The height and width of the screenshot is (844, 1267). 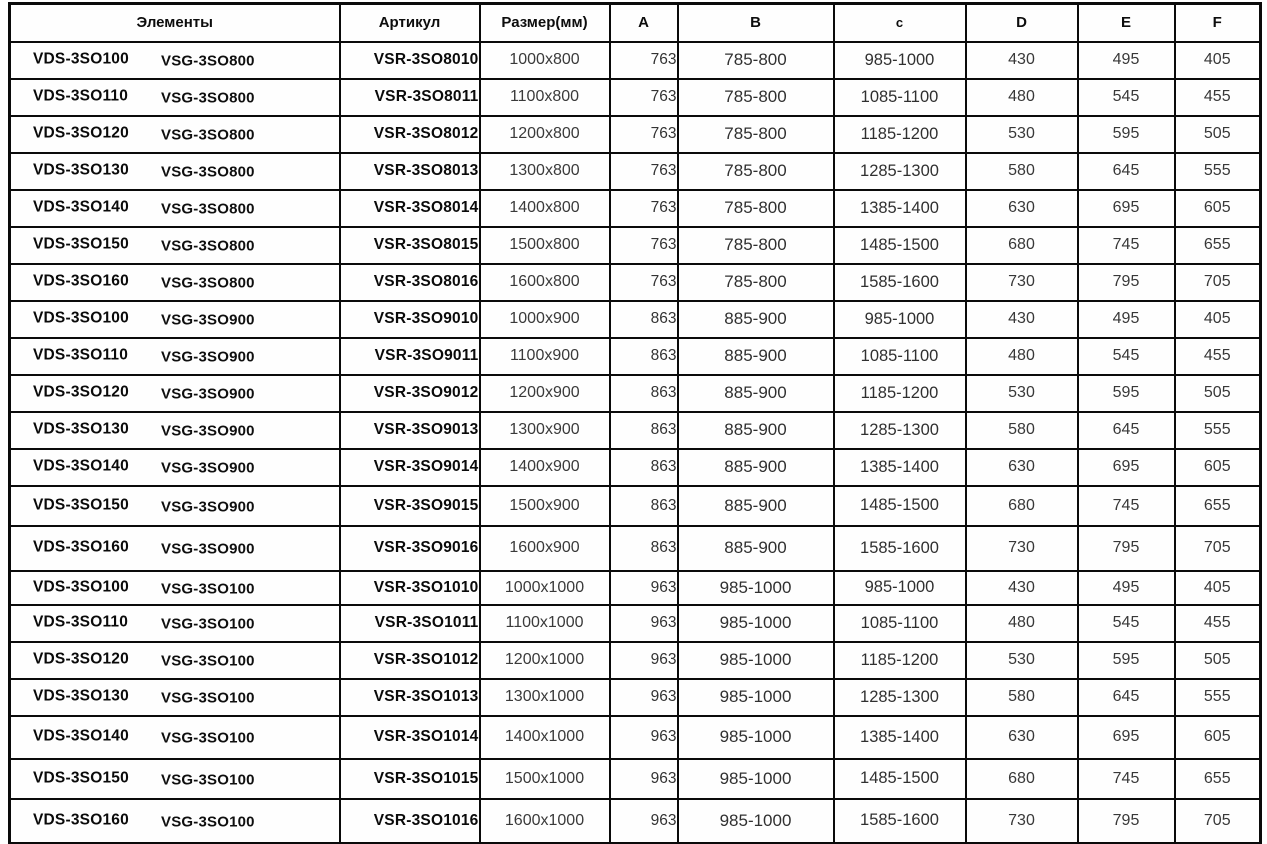 What do you see at coordinates (81, 207) in the screenshot?
I see `element-vds-code: VDS-3SO140` at bounding box center [81, 207].